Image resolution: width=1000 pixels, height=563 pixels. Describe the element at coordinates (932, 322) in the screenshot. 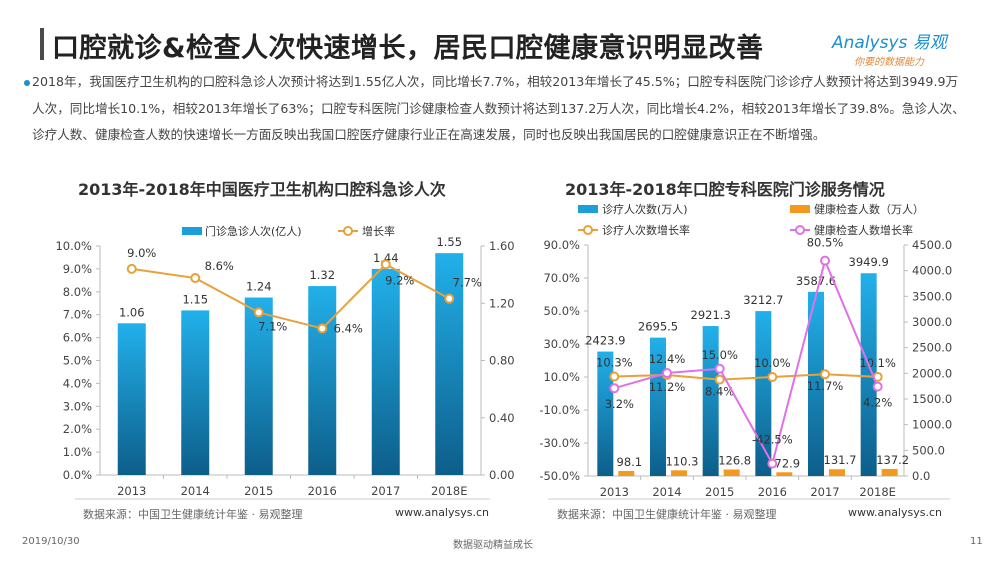

I see `chart2-right-tick-label: 3000.0` at that location.